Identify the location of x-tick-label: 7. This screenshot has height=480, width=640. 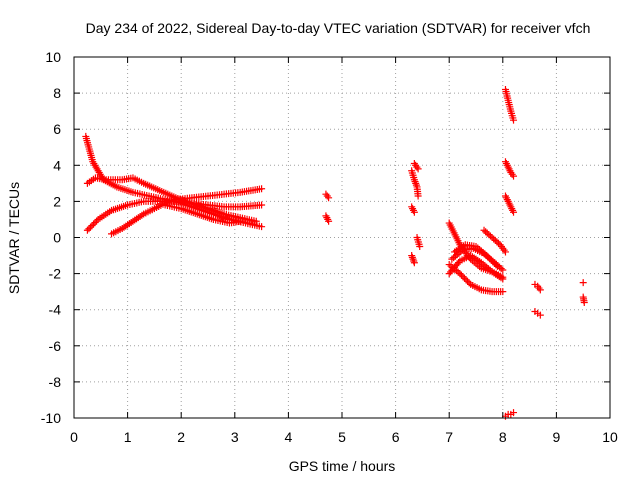
(449, 437).